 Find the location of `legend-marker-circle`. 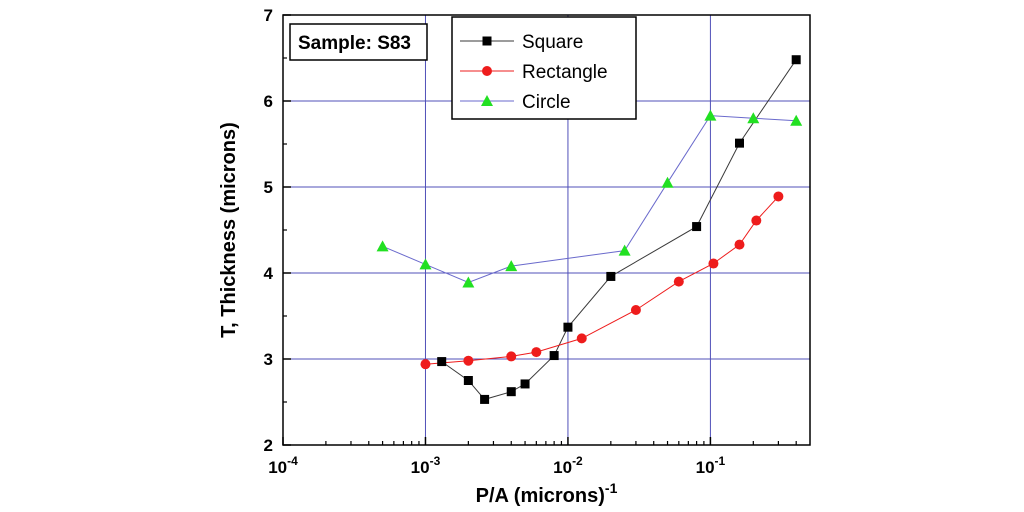

legend-marker-circle is located at coordinates (487, 100).